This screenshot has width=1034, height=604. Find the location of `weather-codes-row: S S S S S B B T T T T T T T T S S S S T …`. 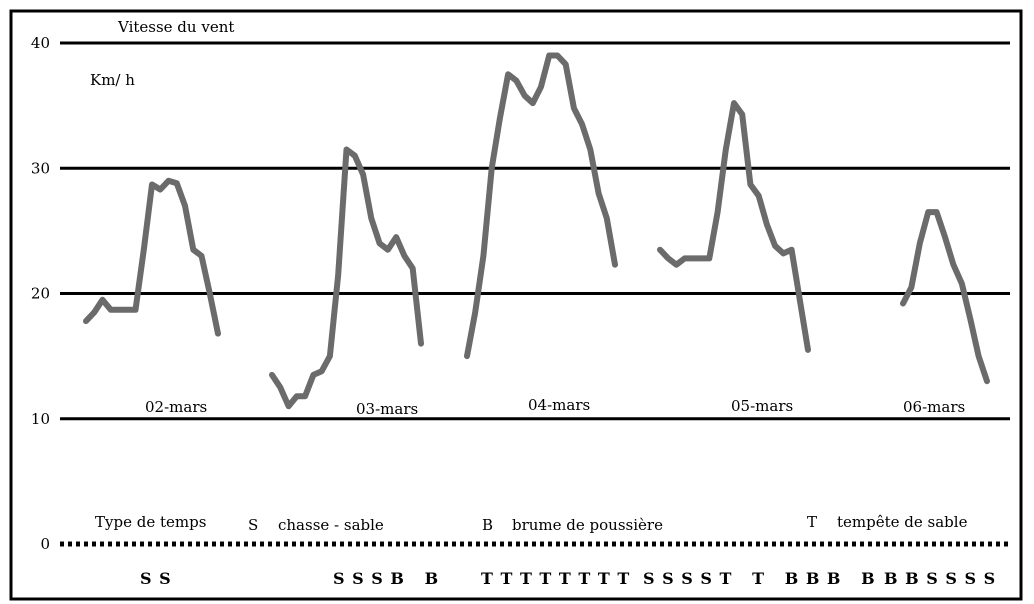

weather-codes-row: S S S S S B B T T T T T T T T S S S S T … is located at coordinates (568, 578).